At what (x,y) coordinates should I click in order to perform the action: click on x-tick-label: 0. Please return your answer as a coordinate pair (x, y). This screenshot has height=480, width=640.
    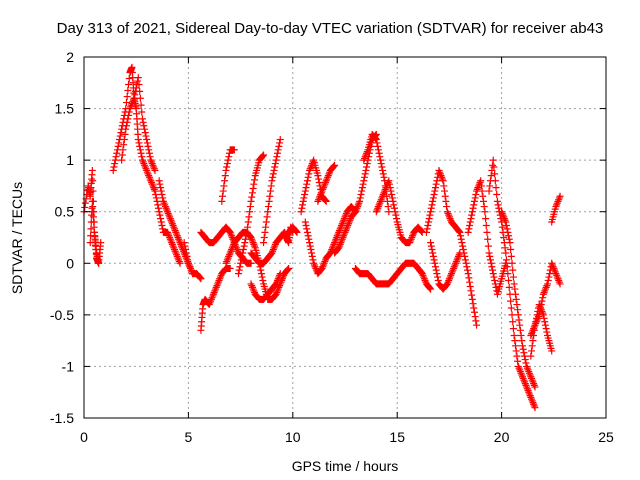
    Looking at the image, I should click on (84, 437).